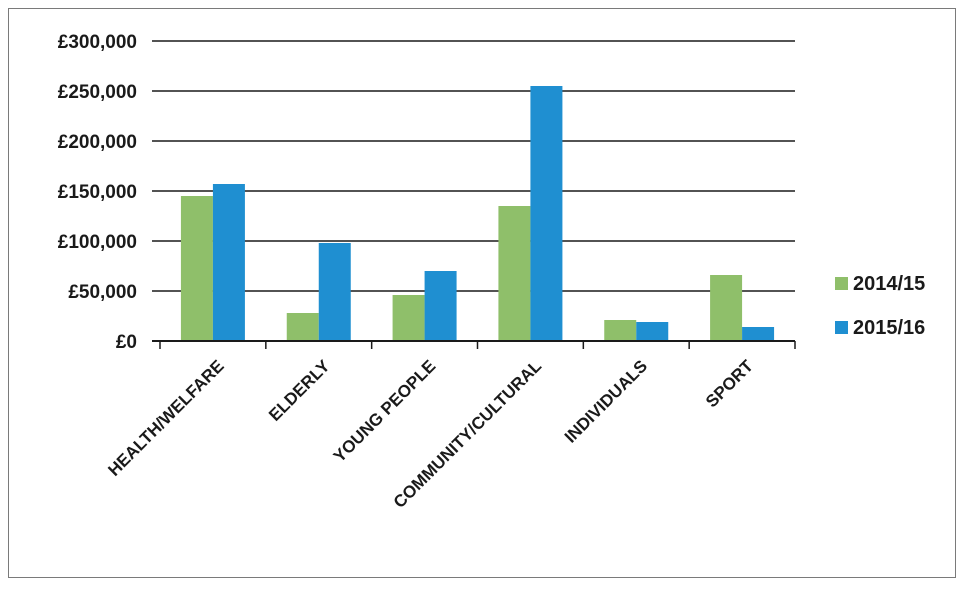 The image size is (965, 589). What do you see at coordinates (102, 292) in the screenshot?
I see `y-tick-label: £50,000` at bounding box center [102, 292].